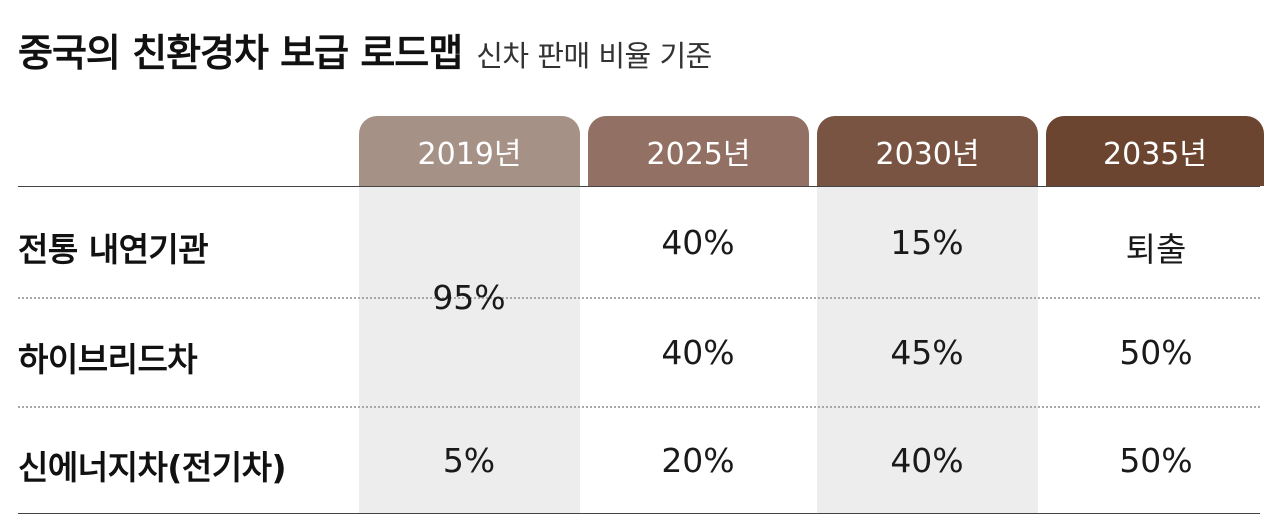 The image size is (1280, 529). What do you see at coordinates (469, 151) in the screenshot?
I see `year-header-2019: 2019년` at bounding box center [469, 151].